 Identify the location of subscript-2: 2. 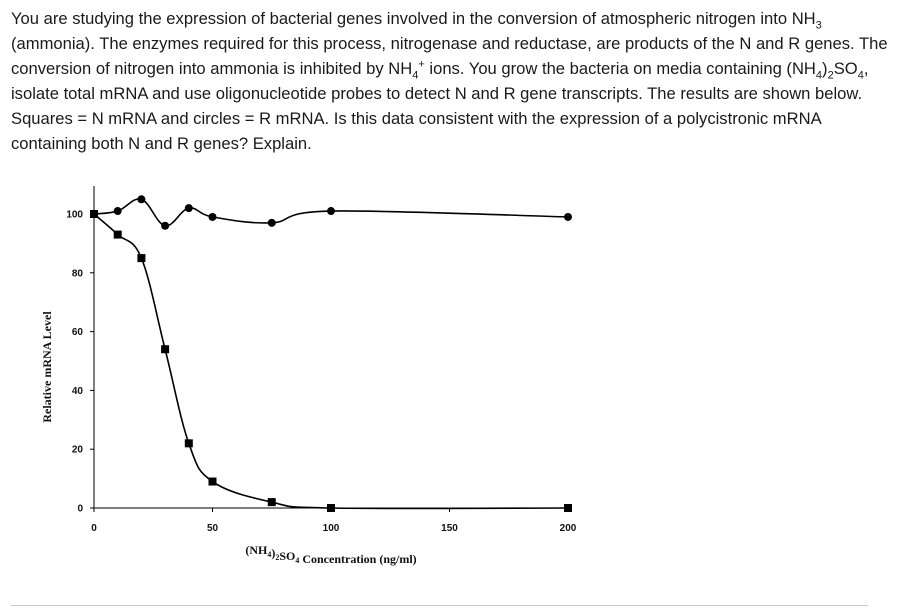
(830, 75).